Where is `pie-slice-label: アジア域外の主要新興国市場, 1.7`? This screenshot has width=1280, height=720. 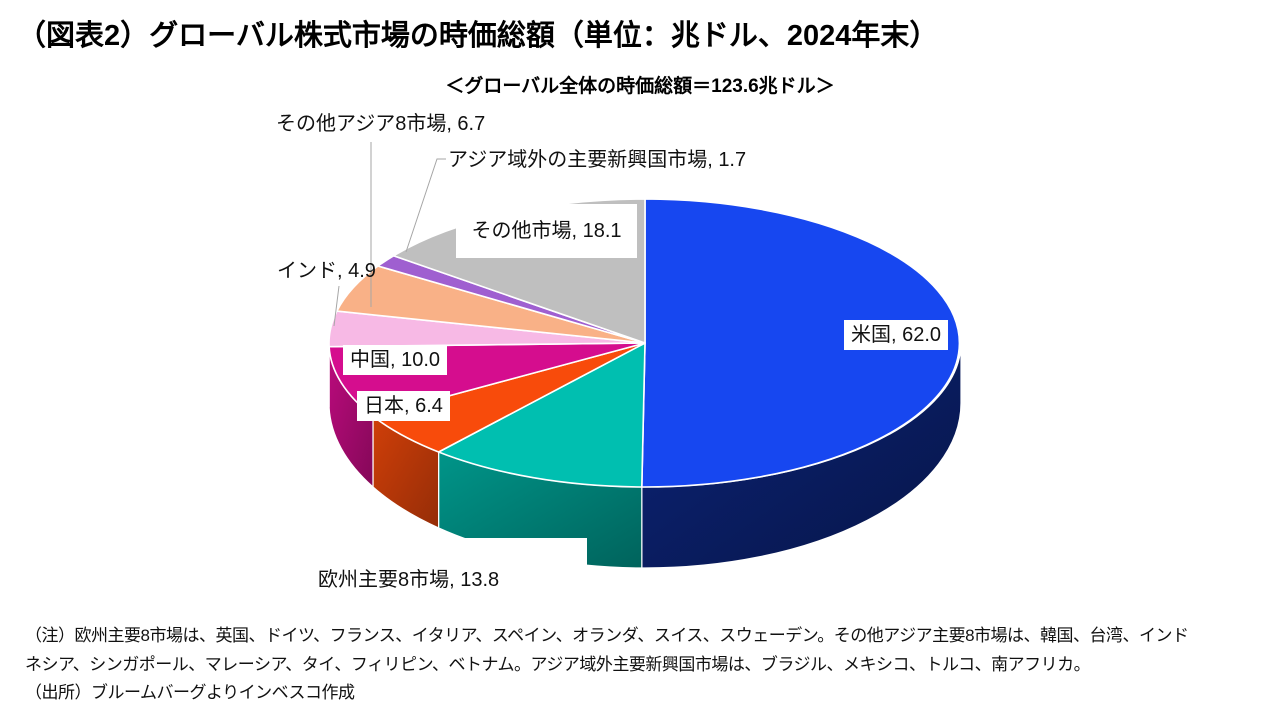 pie-slice-label: アジア域外の主要新興国市場, 1.7 is located at coordinates (597, 160).